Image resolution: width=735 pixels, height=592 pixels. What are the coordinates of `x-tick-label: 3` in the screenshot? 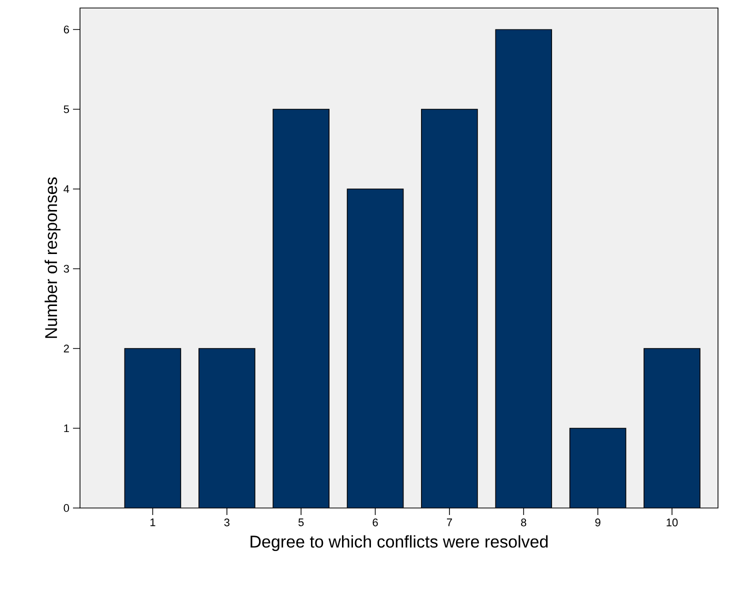 It's located at (227, 522).